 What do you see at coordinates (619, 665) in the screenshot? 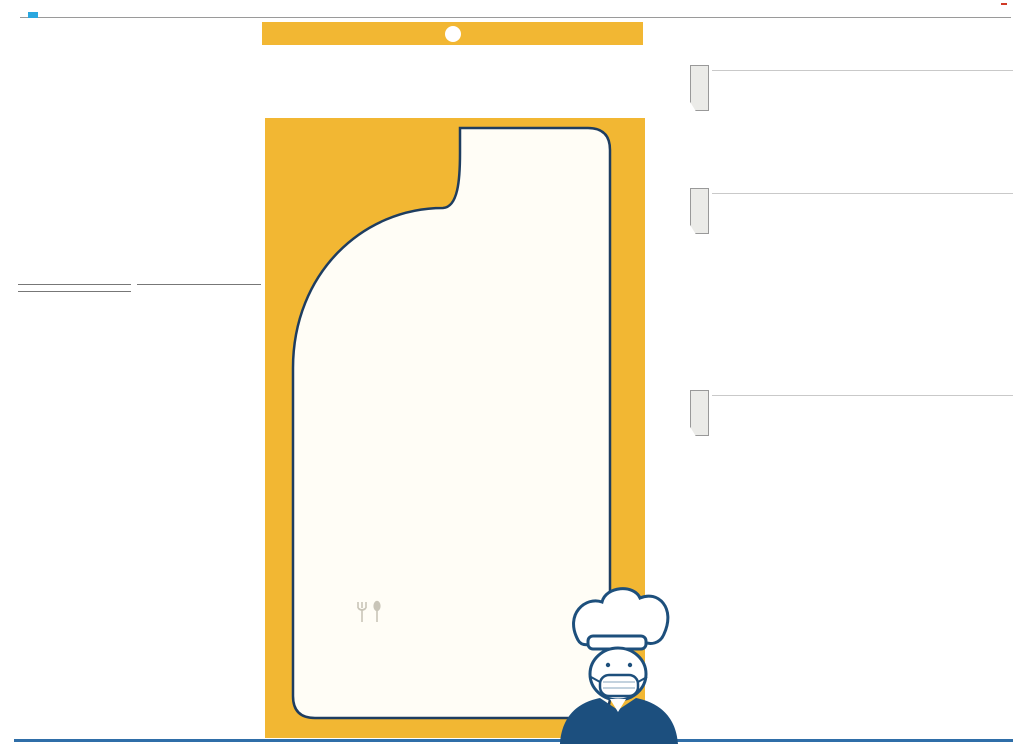
I see `chef-illustration` at bounding box center [619, 665].